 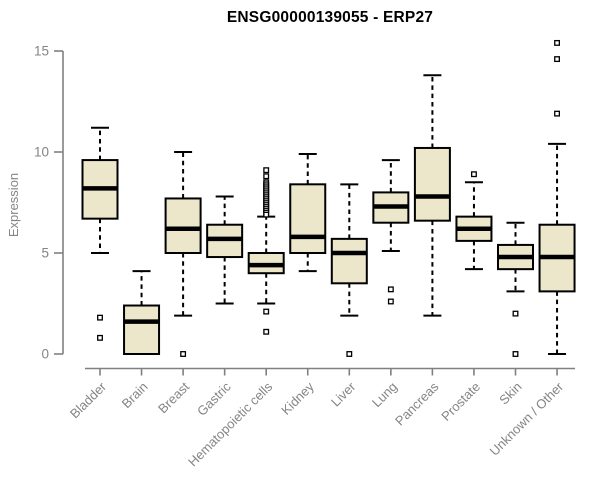 I want to click on y-tick-label: 10, so click(x=41, y=152).